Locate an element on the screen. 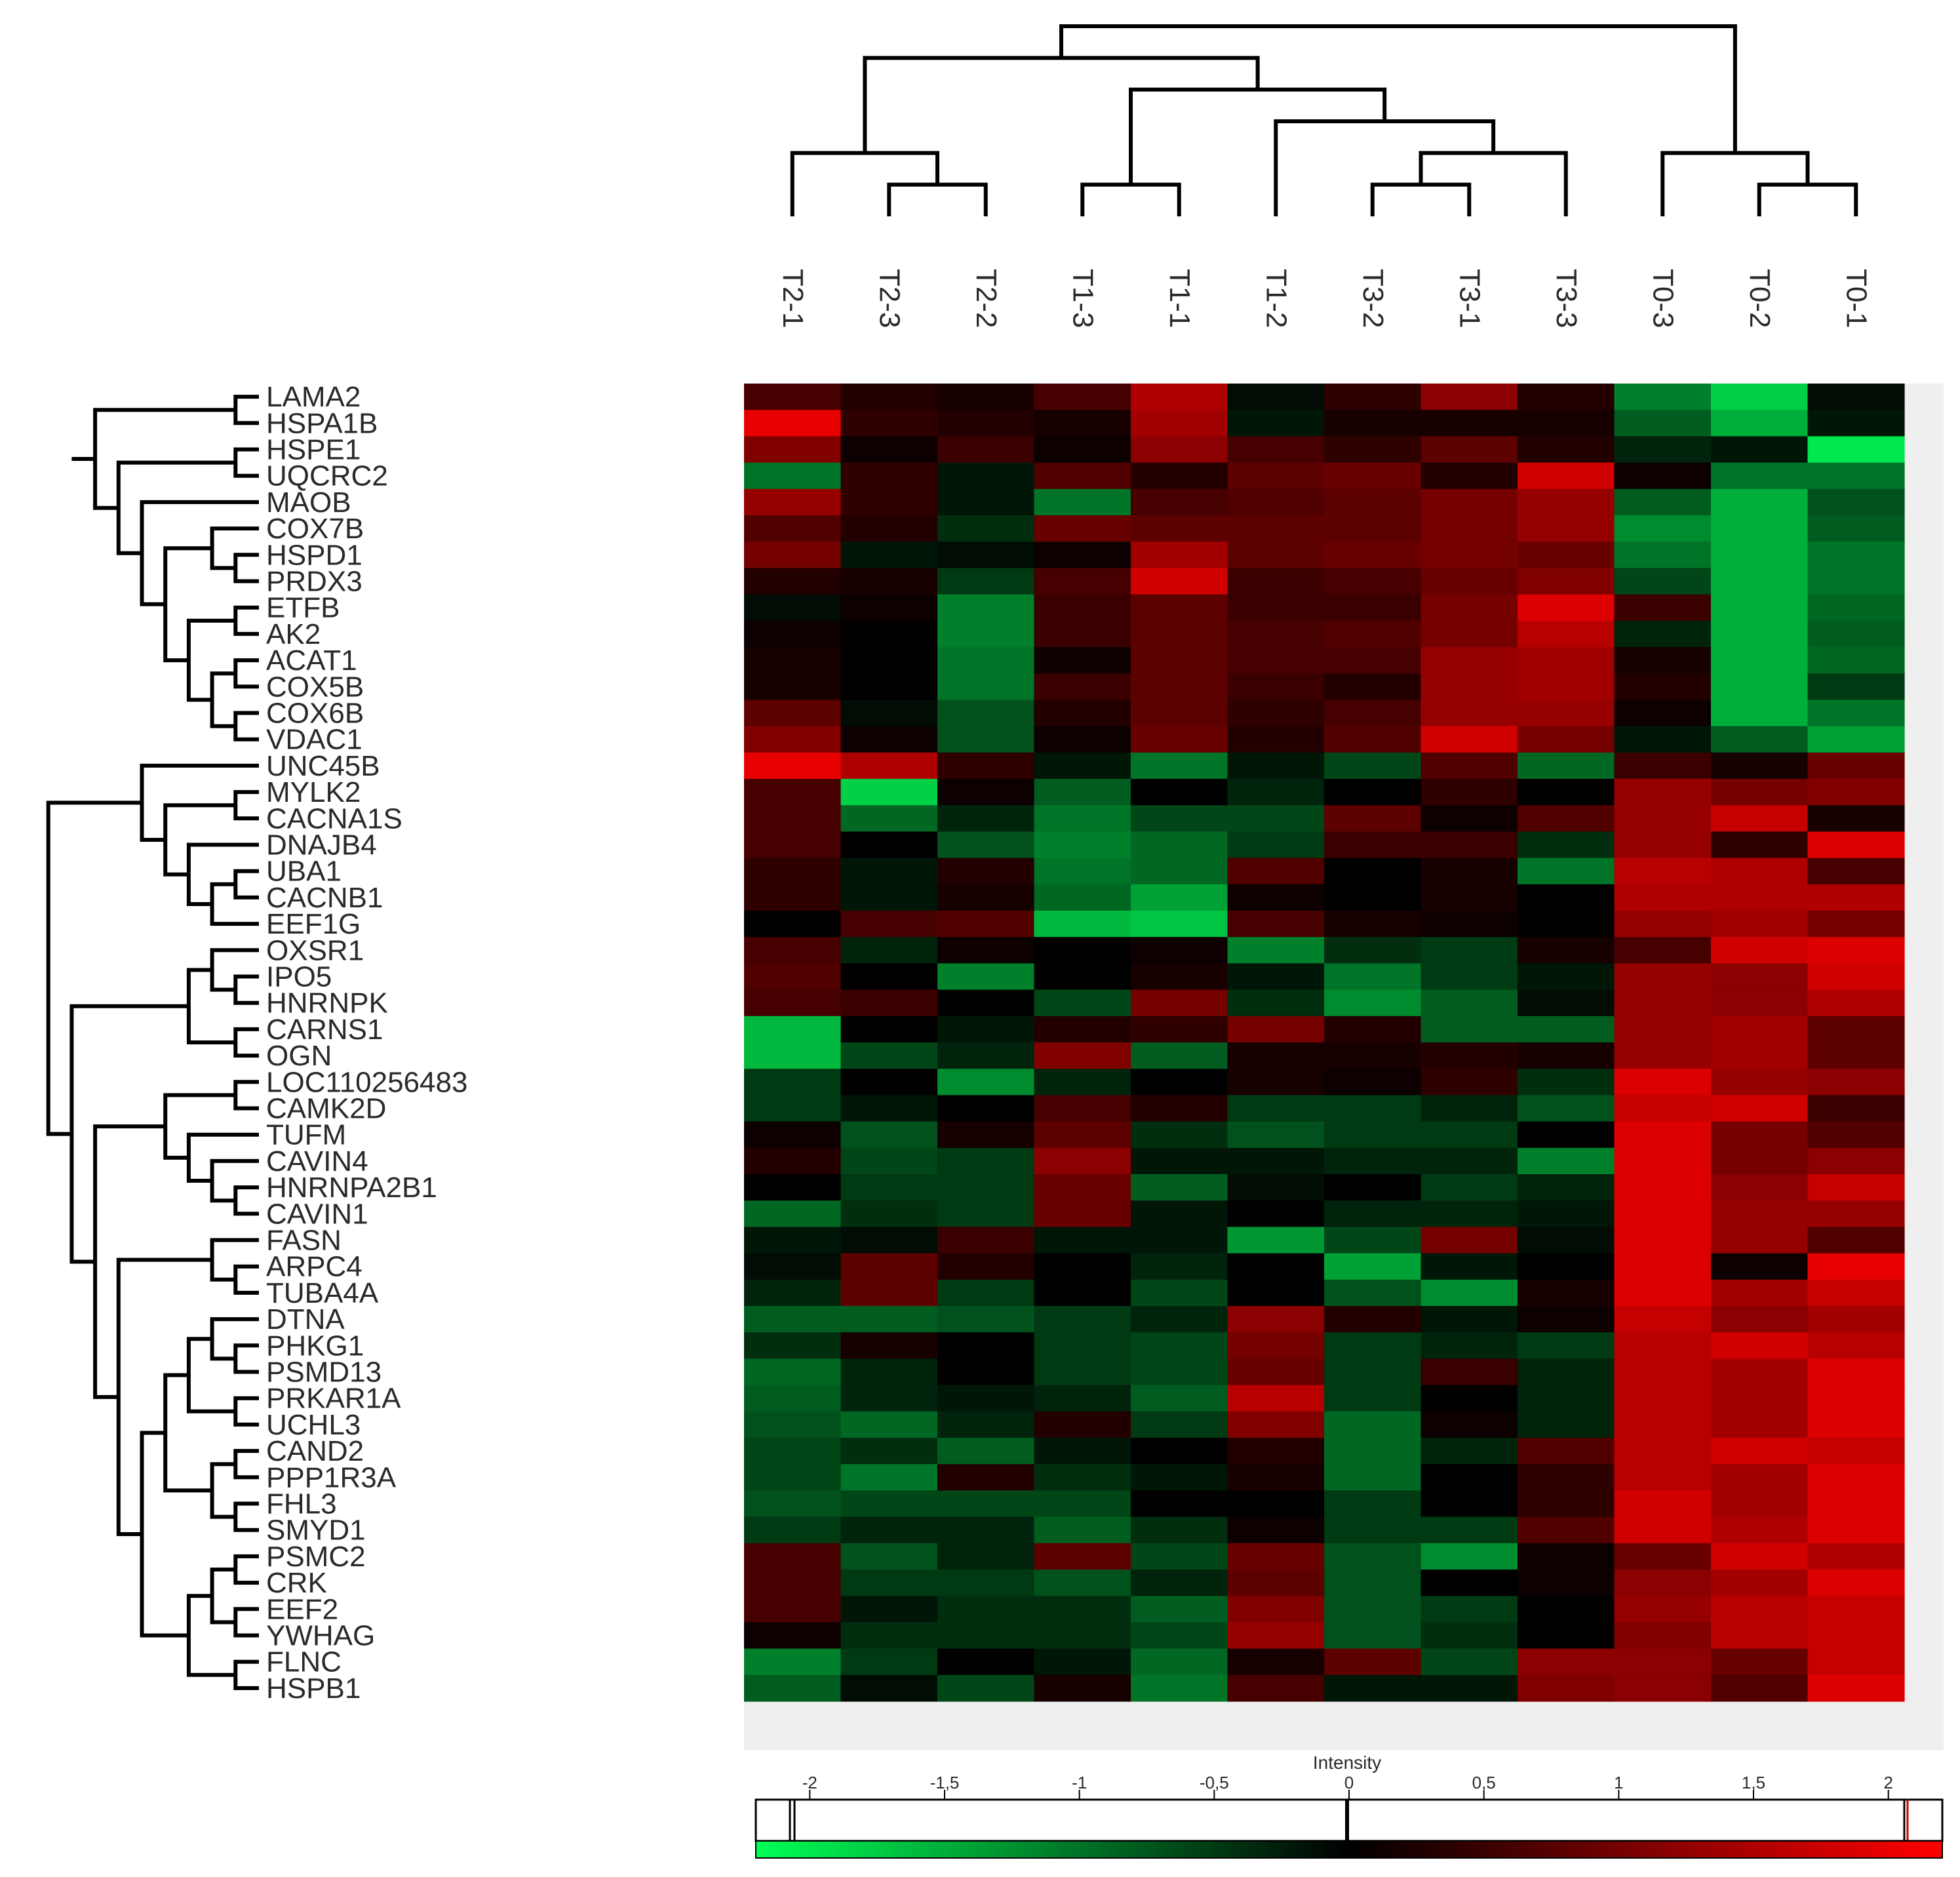 The width and height of the screenshot is (1960, 1877). column-dendrogram-branch is located at coordinates (1398, 88).